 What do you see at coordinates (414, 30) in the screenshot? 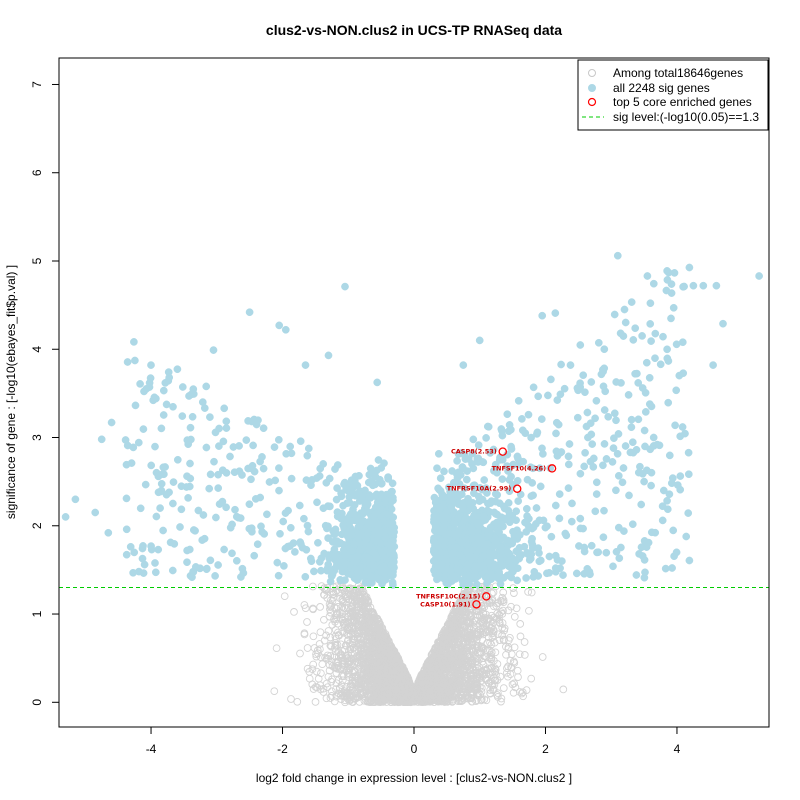
I see `chart-title: clus2-vs-NON.clus2 in UCS-TP RNASeq data` at bounding box center [414, 30].